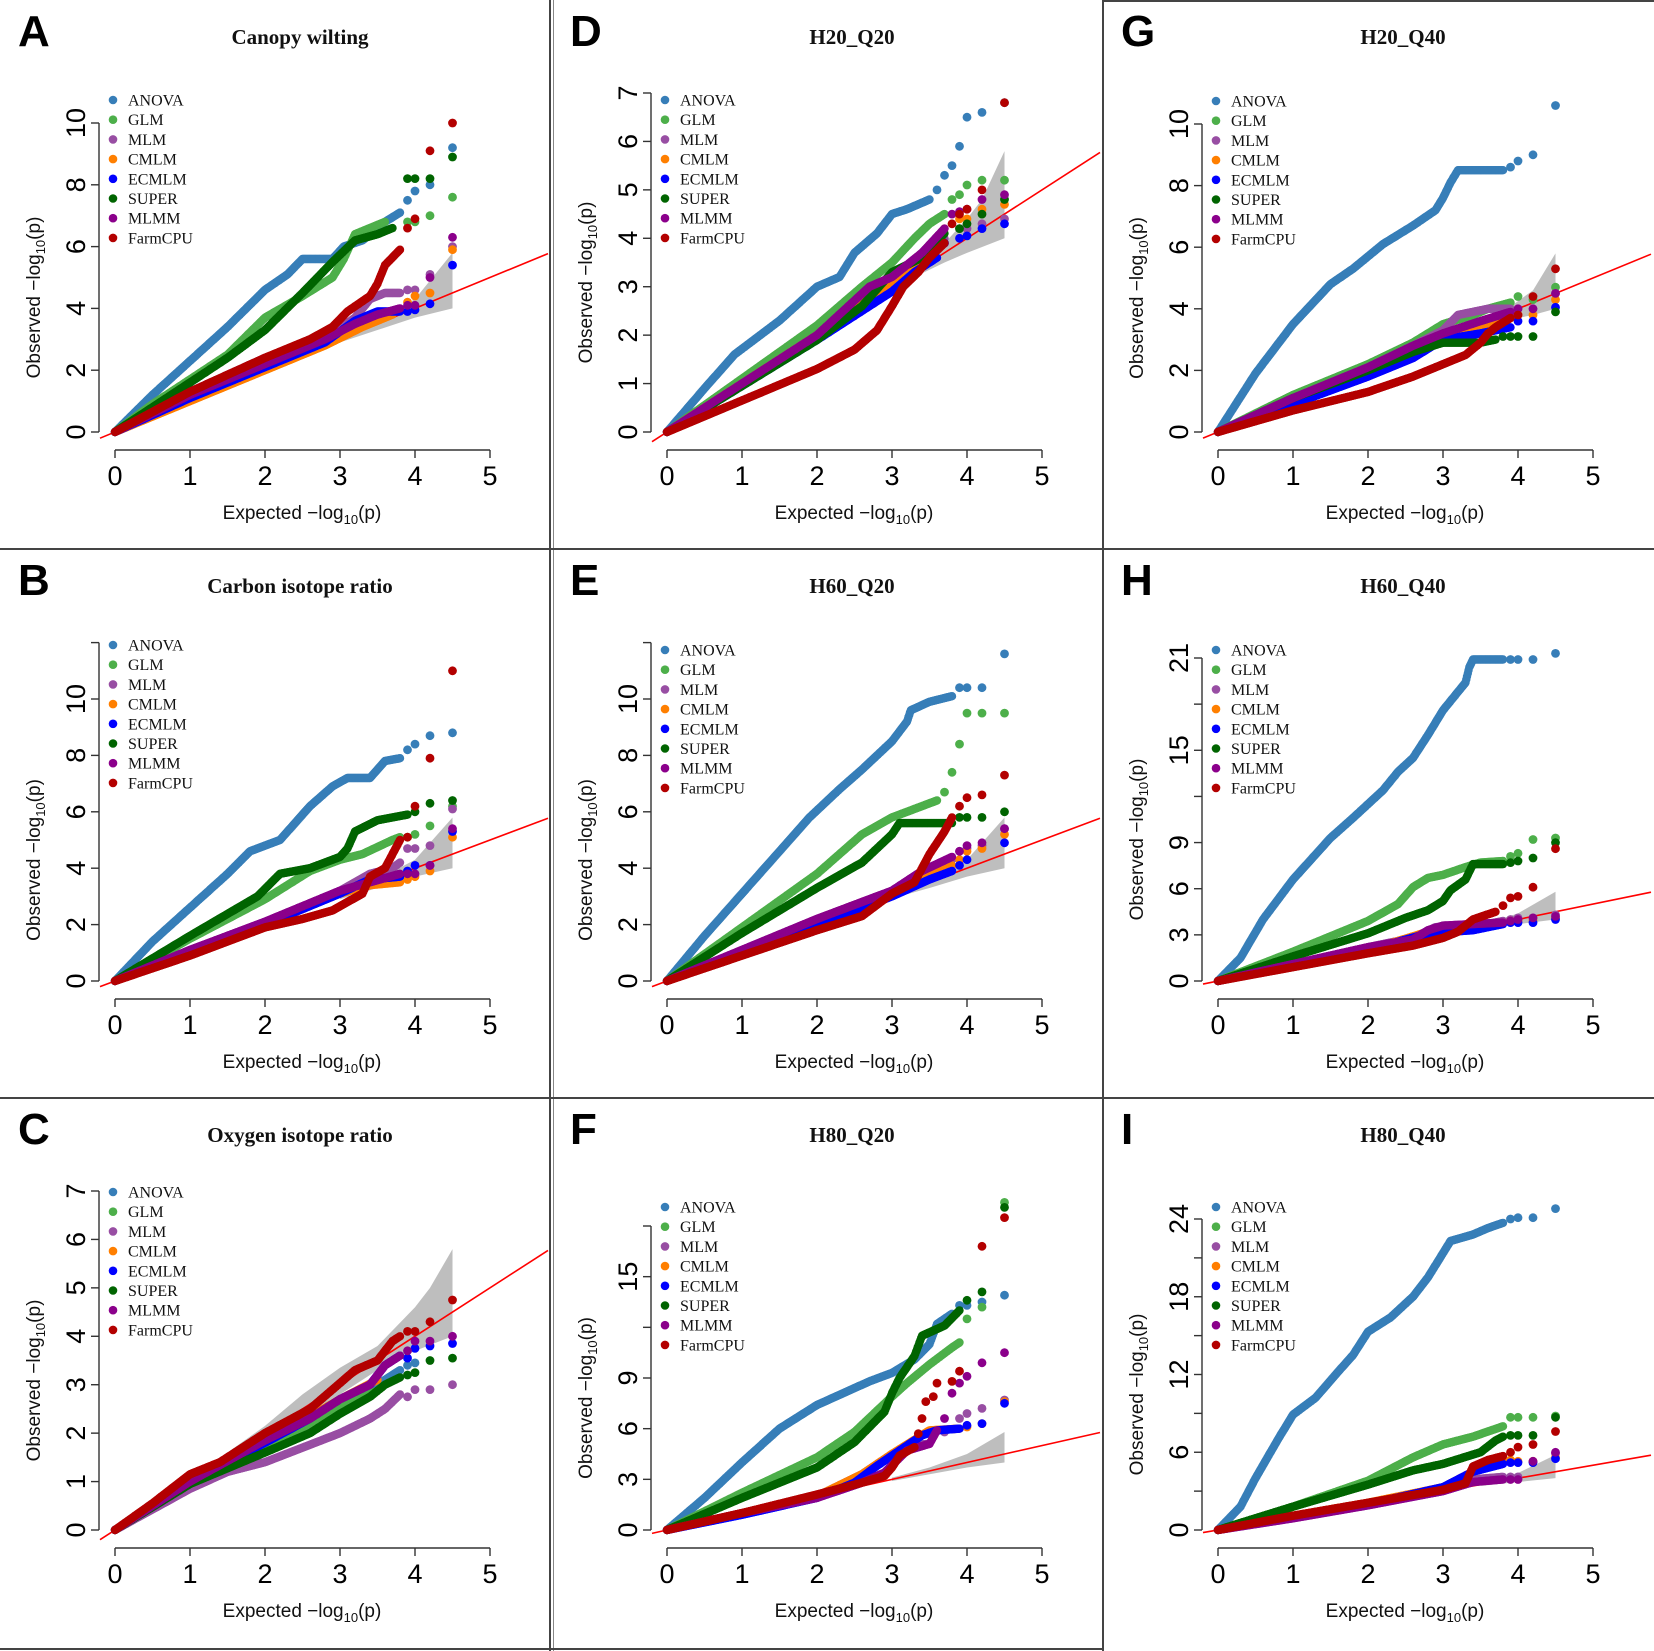 The height and width of the screenshot is (1651, 1654). What do you see at coordinates (36, 298) in the screenshot?
I see `y-axis-title: Observed −log10(p)` at bounding box center [36, 298].